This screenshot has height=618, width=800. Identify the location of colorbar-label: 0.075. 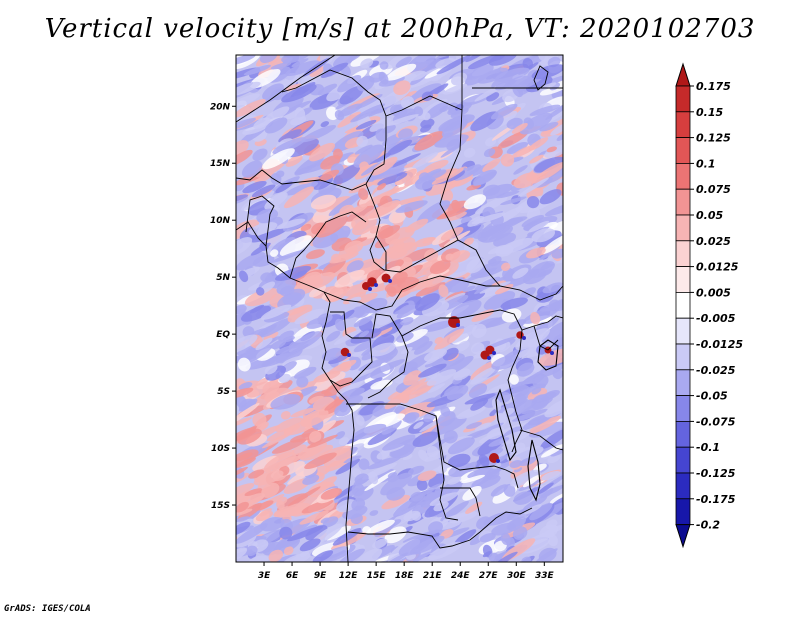
(713, 189).